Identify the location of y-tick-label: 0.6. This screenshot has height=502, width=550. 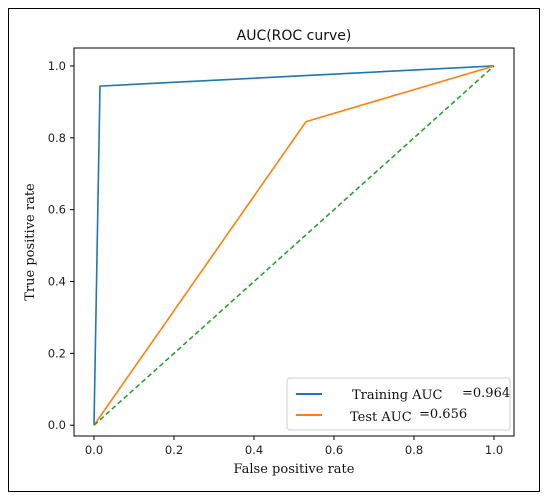
(57, 210).